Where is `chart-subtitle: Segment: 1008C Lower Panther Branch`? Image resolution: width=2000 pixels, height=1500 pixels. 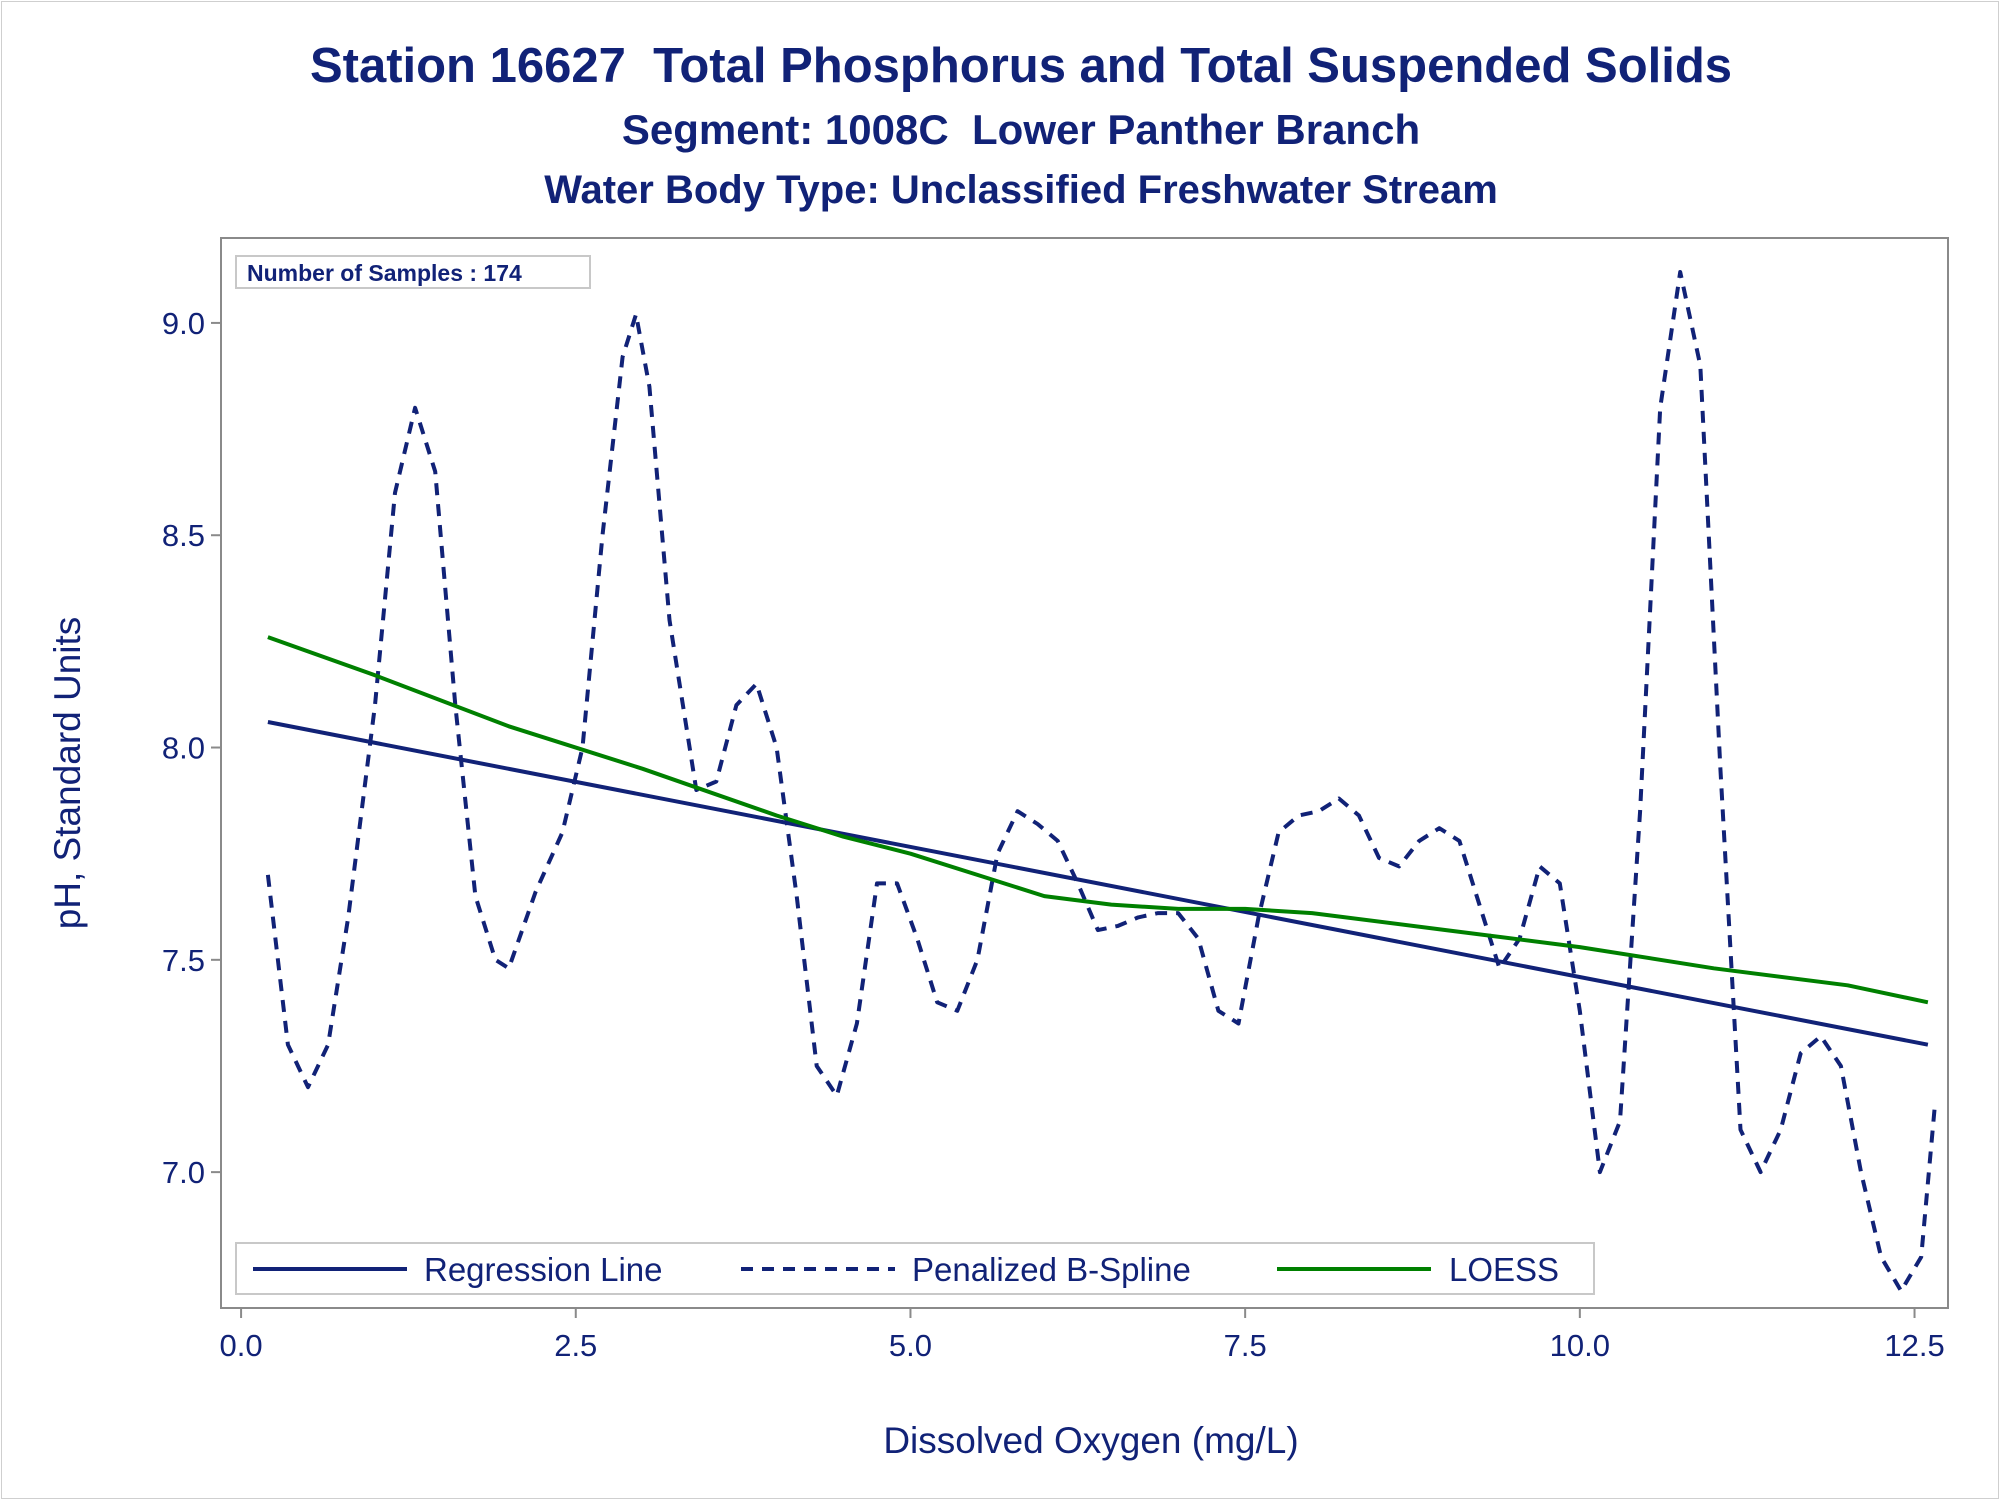
chart-subtitle: Segment: 1008C Lower Panther Branch is located at coordinates (1021, 129).